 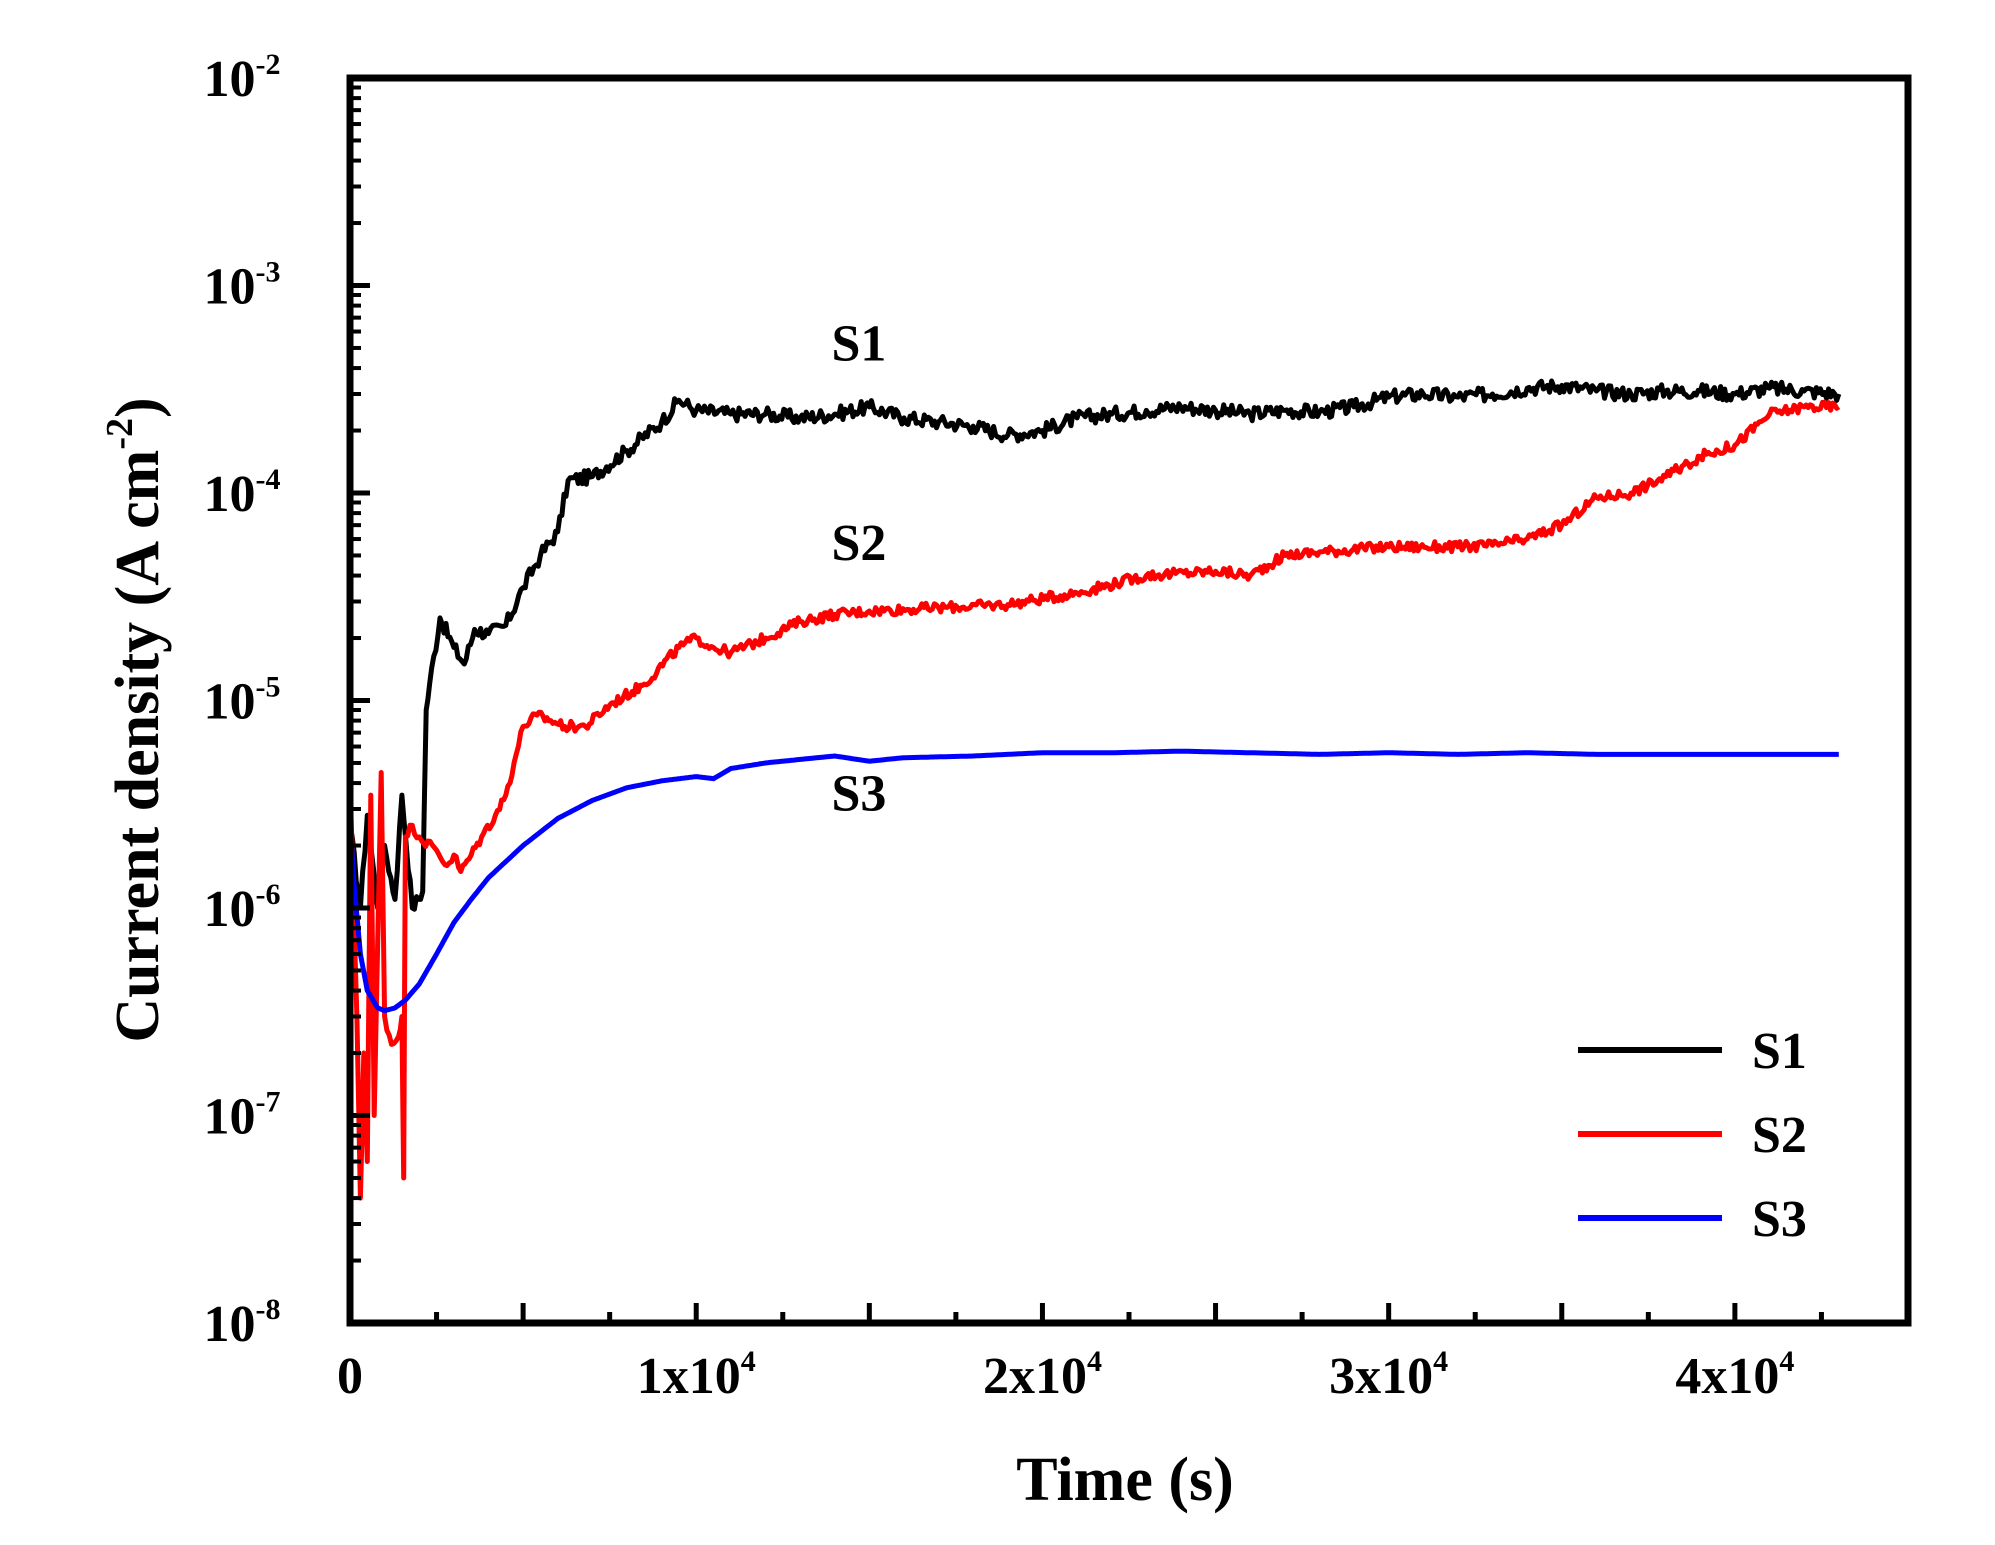 I want to click on y-tick-label: 10⁻², so click(x=242, y=78).